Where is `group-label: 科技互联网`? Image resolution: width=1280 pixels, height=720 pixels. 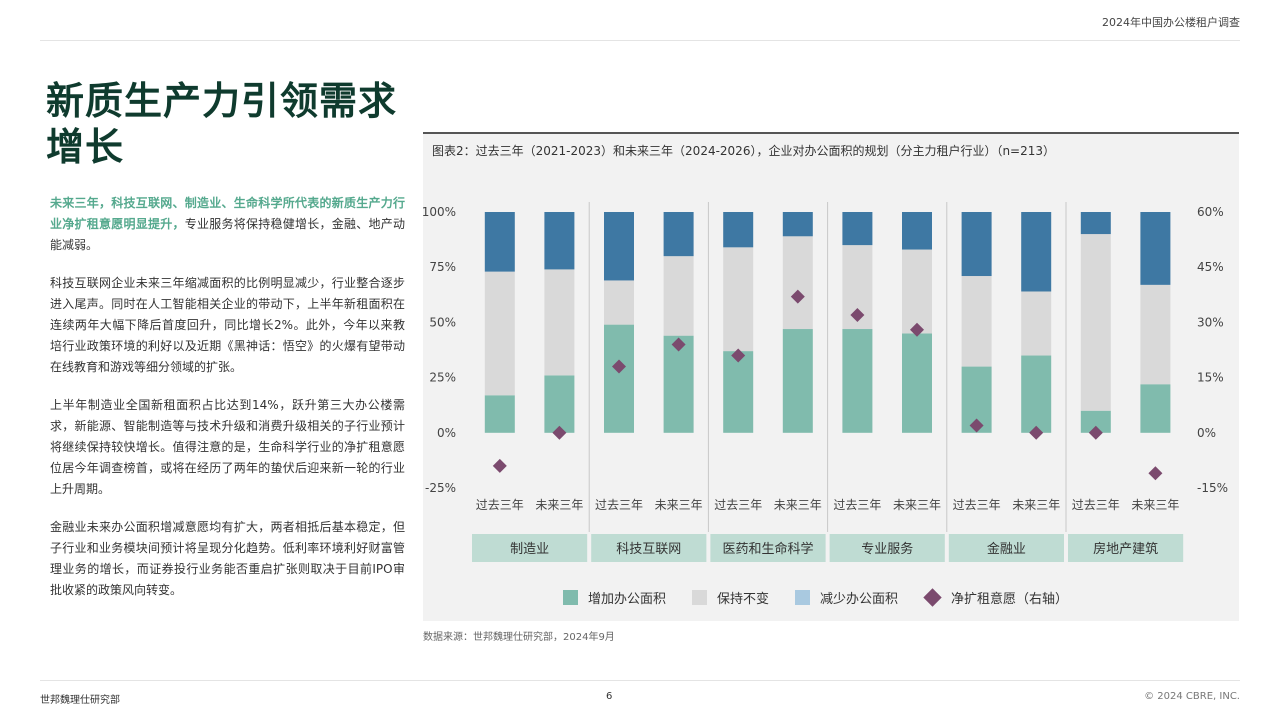
group-label: 科技互联网 is located at coordinates (648, 549).